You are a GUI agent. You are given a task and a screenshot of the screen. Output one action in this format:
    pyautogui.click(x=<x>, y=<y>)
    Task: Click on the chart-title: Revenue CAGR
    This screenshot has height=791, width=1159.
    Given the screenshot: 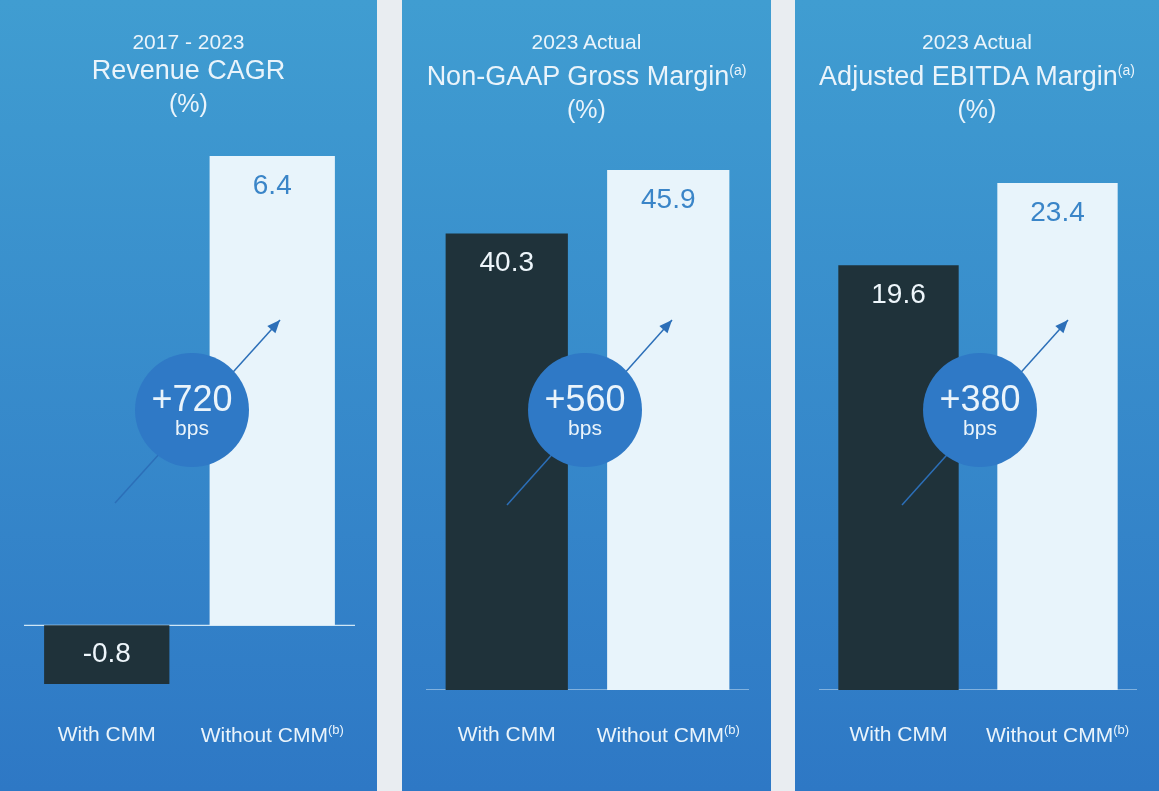 What is the action you would take?
    pyautogui.click(x=188, y=70)
    